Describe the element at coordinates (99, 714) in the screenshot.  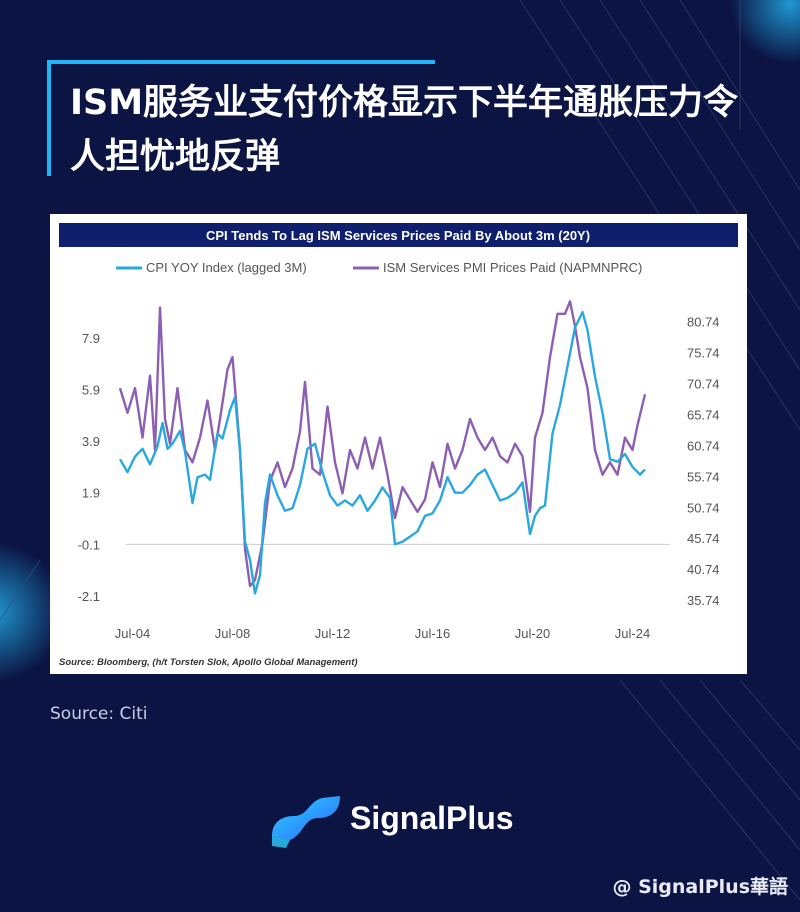
I see `source-note: Source: Citi` at that location.